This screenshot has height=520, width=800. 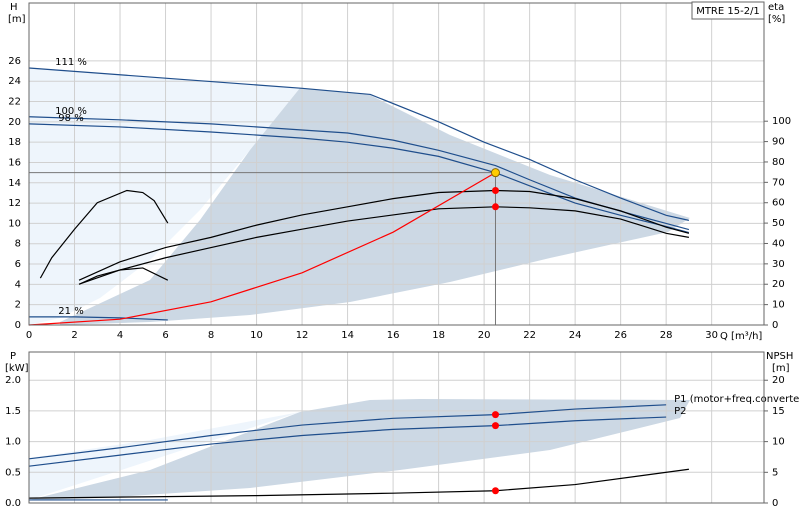 I want to click on x-tick-label: 18, so click(x=438, y=335).